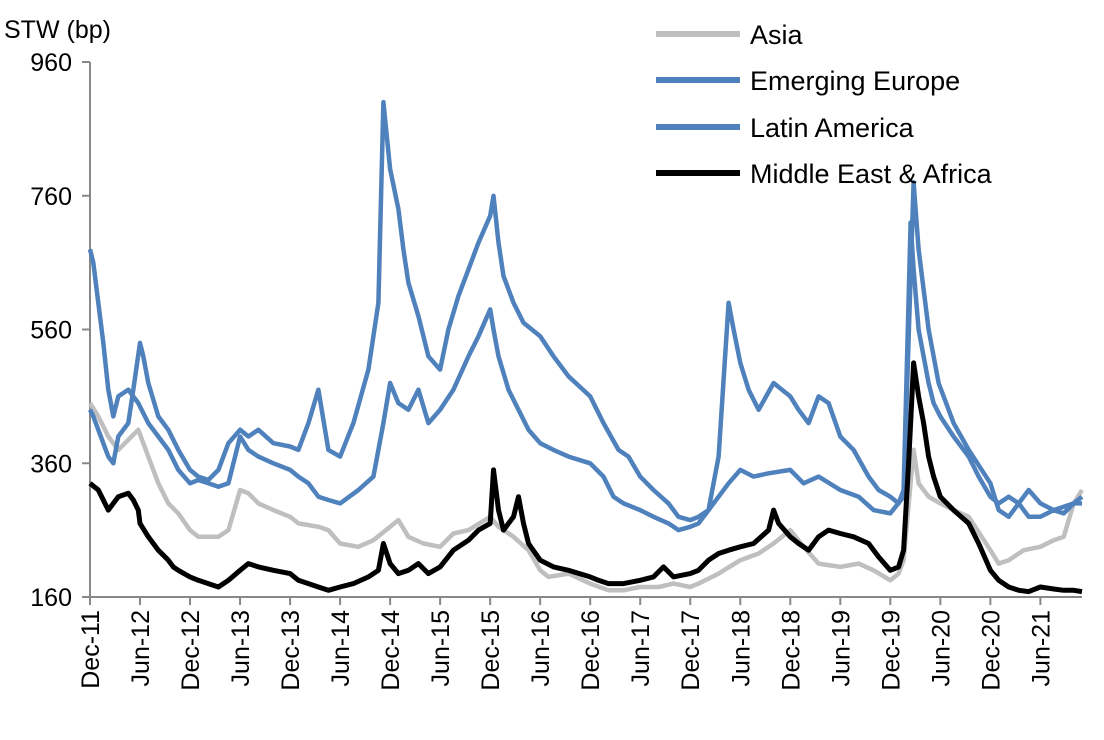 Image resolution: width=1104 pixels, height=740 pixels. What do you see at coordinates (641, 648) in the screenshot?
I see `x-tick-label: Jun-17` at bounding box center [641, 648].